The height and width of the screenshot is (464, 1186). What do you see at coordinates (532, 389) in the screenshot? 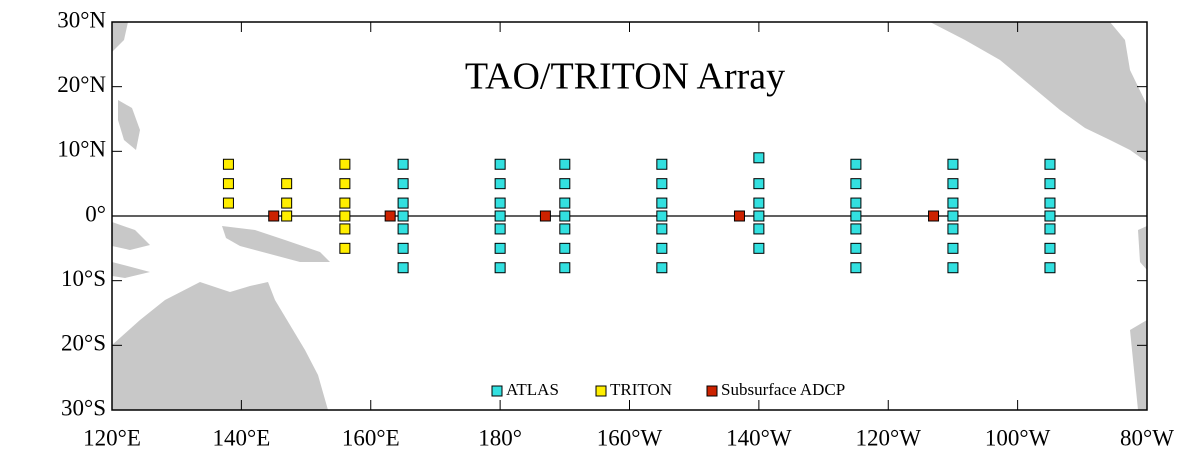
I see `legend-label: ATLAS` at bounding box center [532, 389].